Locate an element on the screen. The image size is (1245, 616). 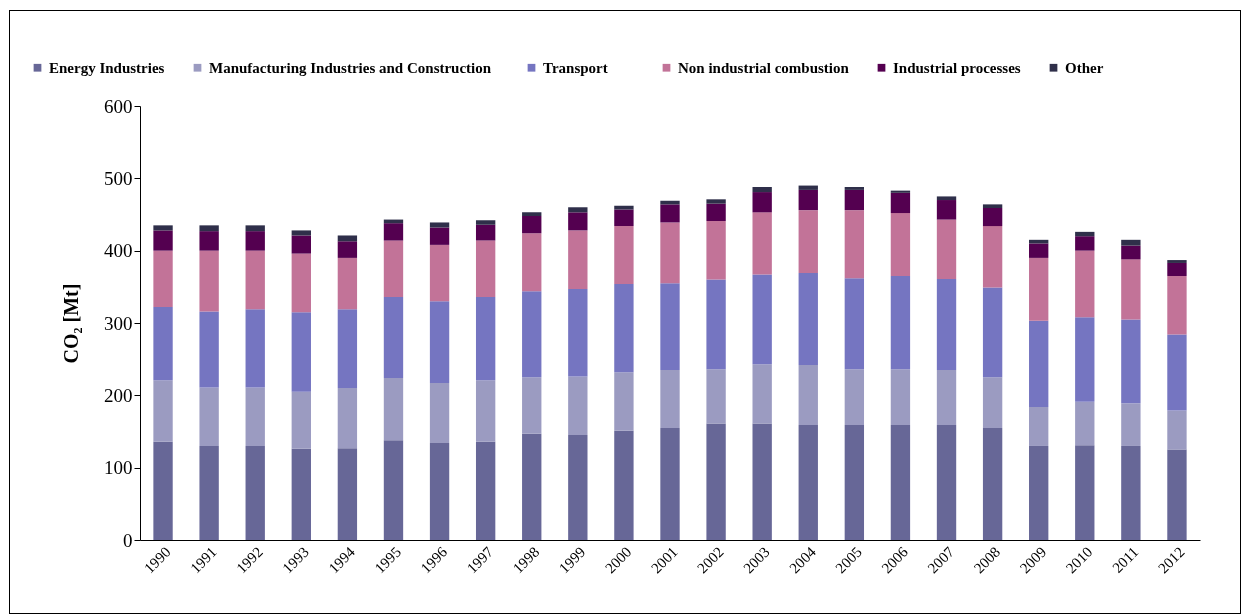
legend-label: Transport is located at coordinates (575, 67).